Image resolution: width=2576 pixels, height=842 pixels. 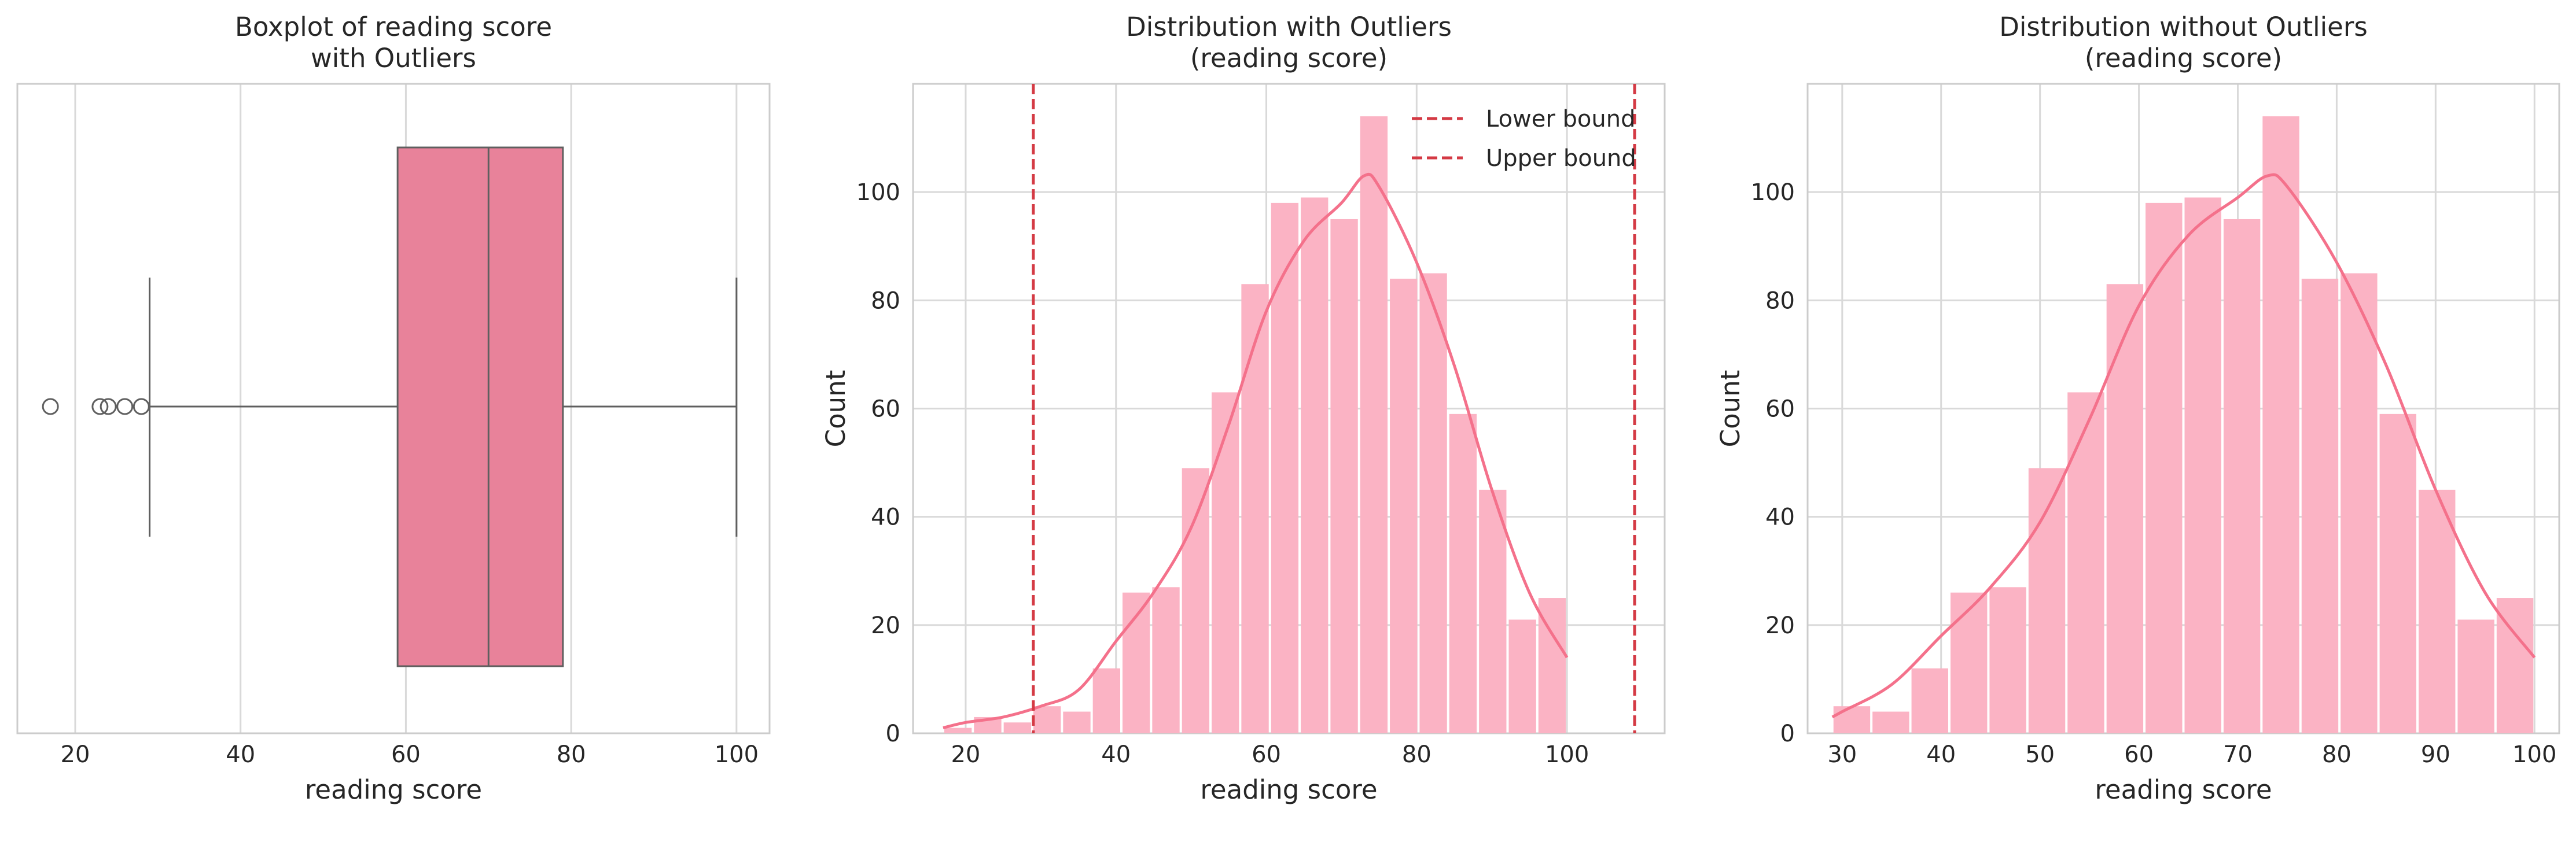 I want to click on x-tick-label: 30, so click(x=1842, y=754).